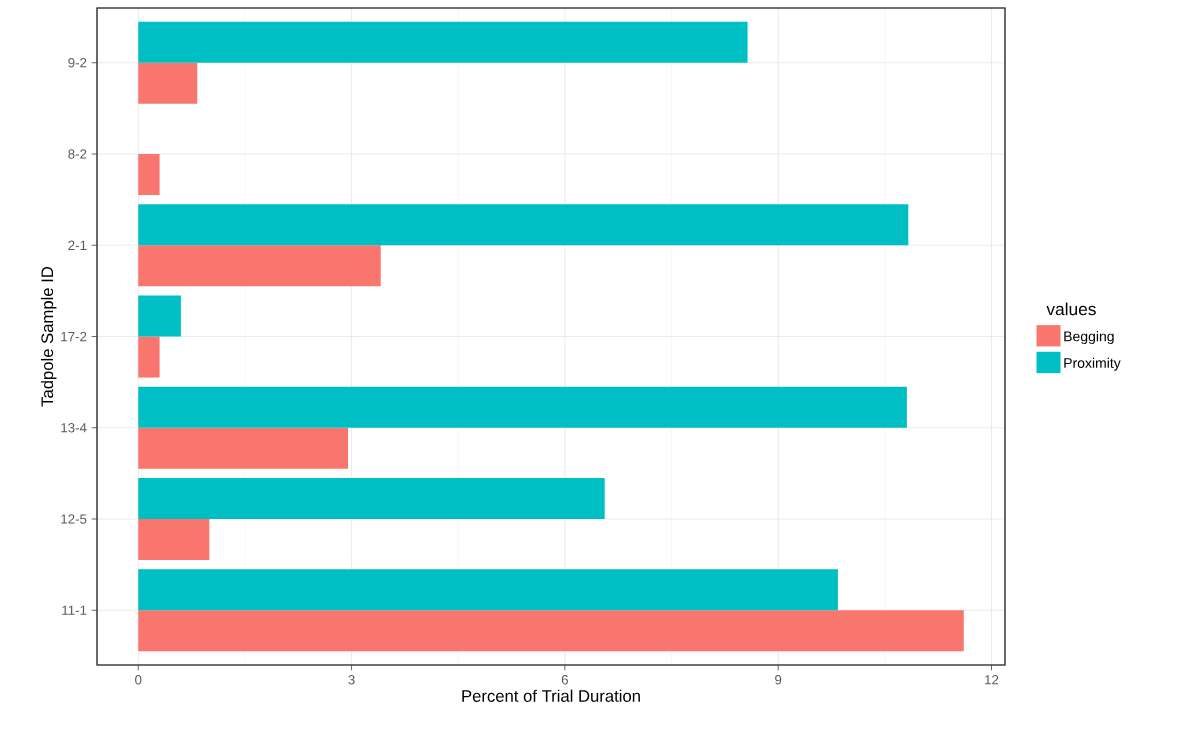 This screenshot has width=1184, height=732. I want to click on y-tick-label: 11-1, so click(74, 610).